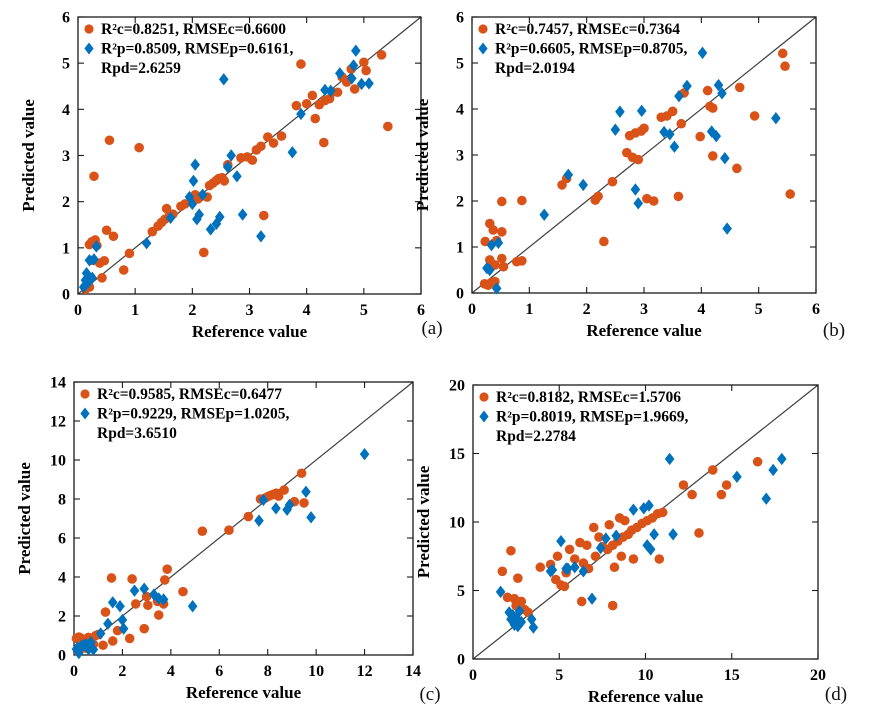 This screenshot has width=889, height=723. Describe the element at coordinates (89, 29) in the screenshot. I see `legend-circle-marker` at that location.